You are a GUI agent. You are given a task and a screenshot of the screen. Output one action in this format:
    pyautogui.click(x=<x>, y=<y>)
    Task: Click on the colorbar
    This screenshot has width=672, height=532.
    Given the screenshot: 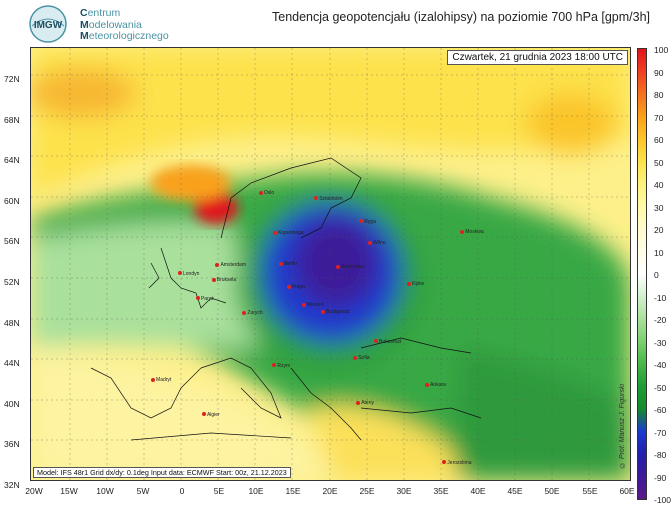 What is the action you would take?
    pyautogui.click(x=642, y=274)
    